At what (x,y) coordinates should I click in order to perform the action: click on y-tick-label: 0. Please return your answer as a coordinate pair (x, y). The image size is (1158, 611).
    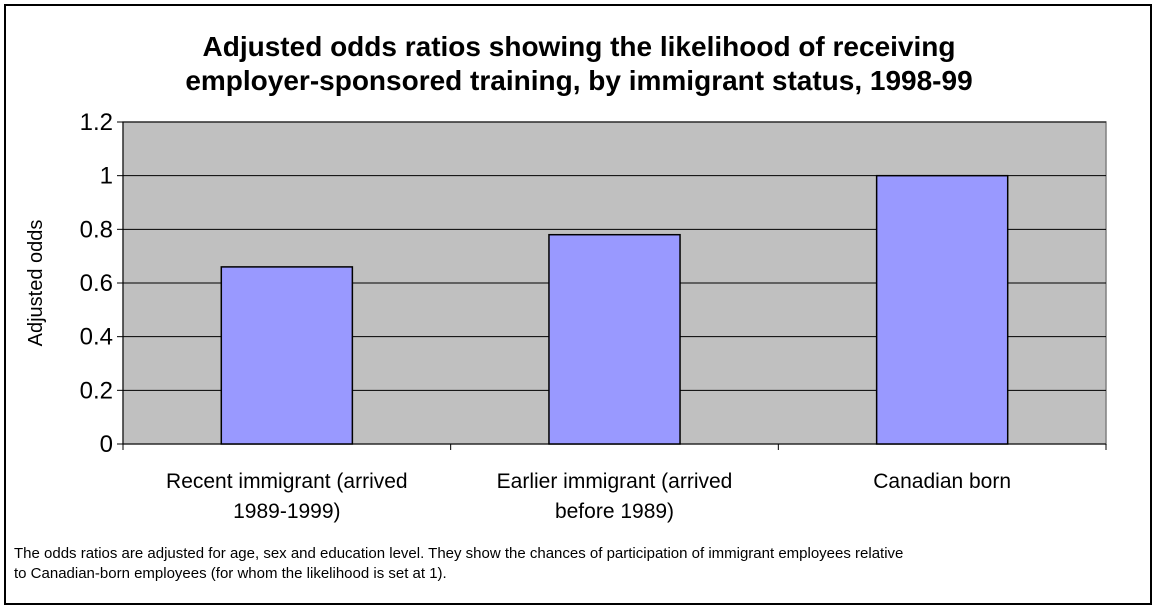
    Looking at the image, I should click on (106, 444).